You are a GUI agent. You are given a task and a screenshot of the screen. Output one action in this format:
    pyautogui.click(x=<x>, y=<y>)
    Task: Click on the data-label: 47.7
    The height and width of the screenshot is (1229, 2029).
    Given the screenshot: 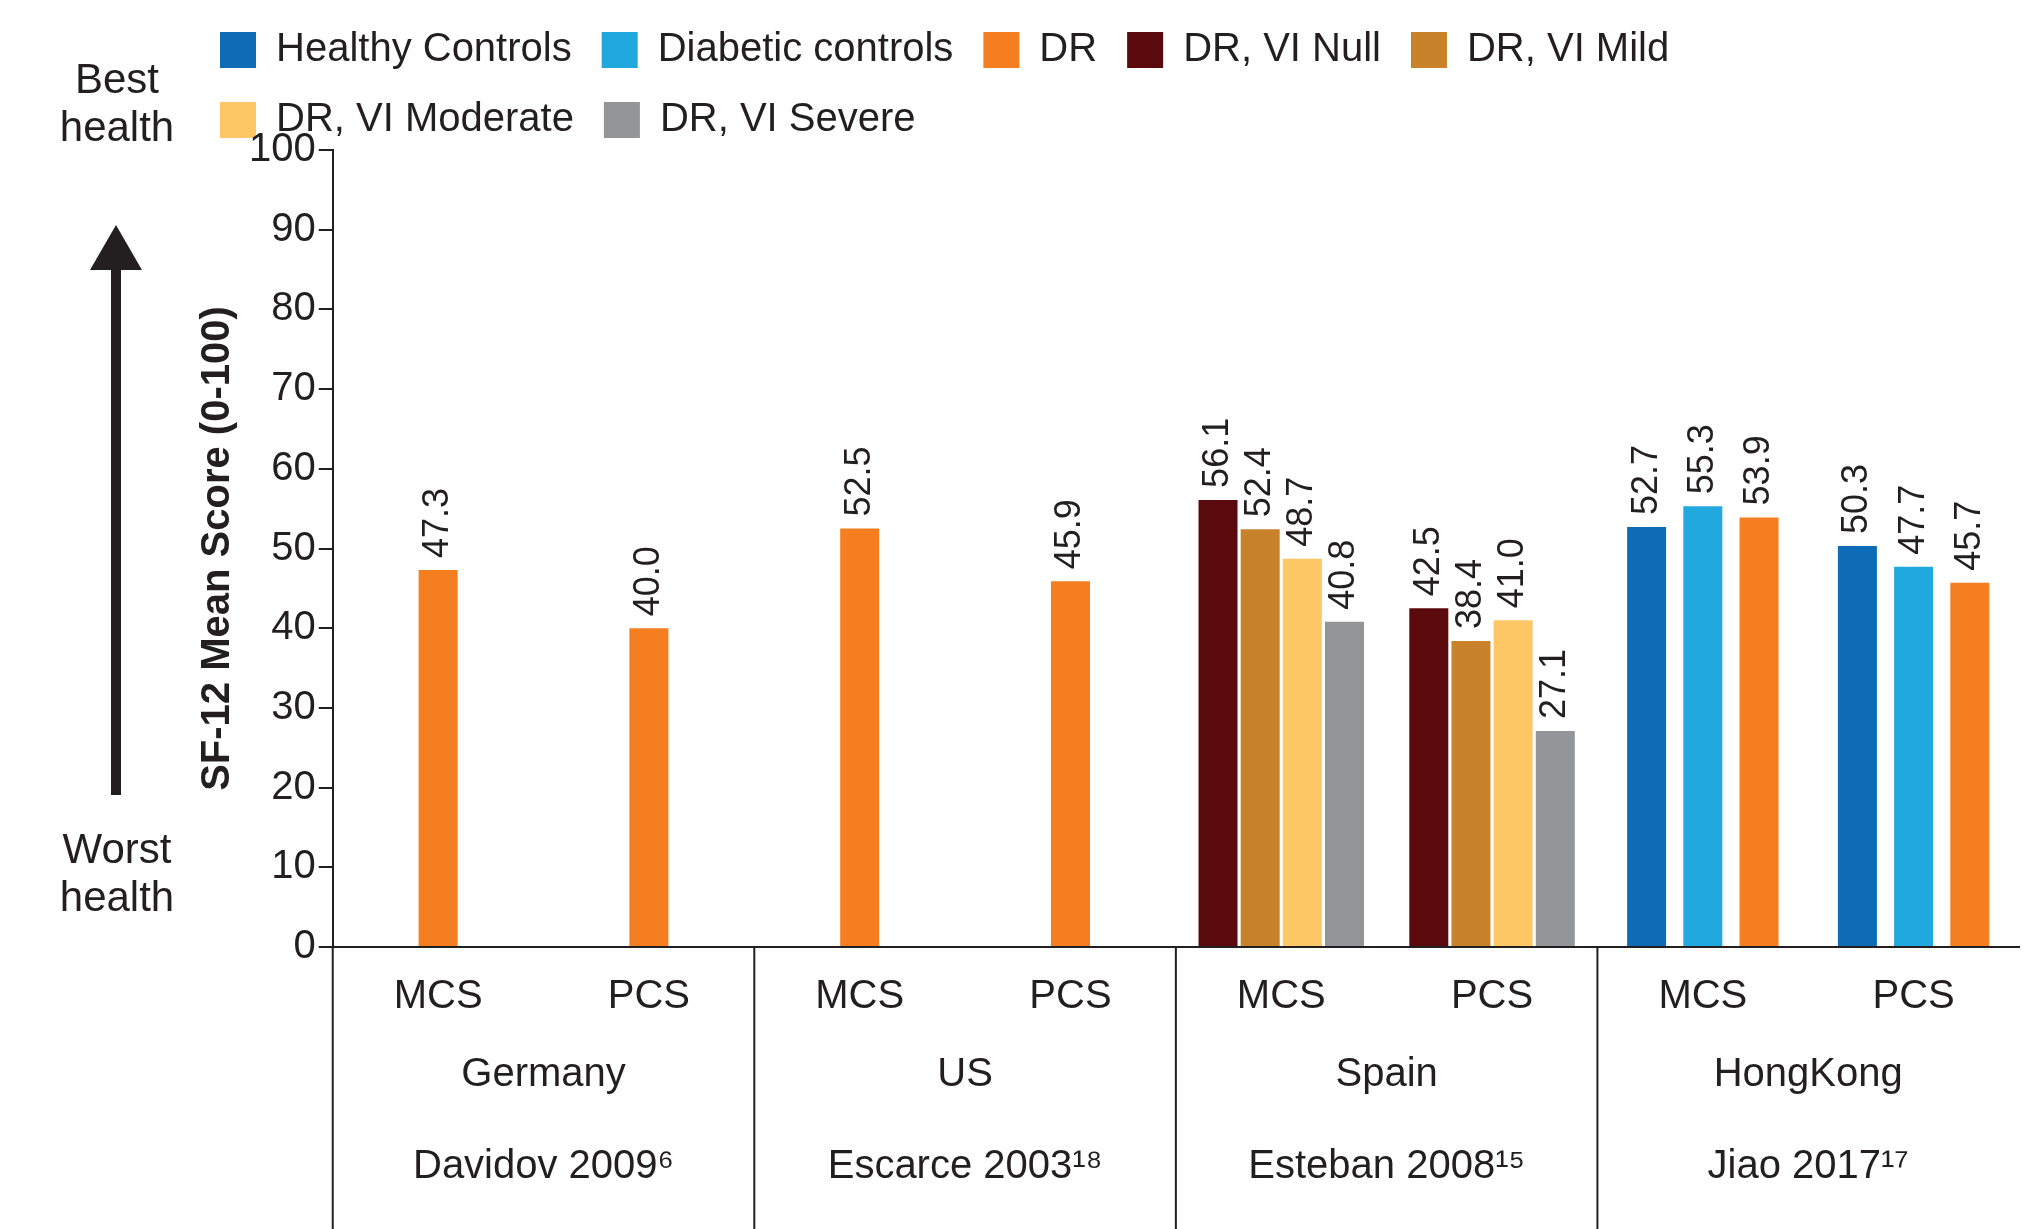 What is the action you would take?
    pyautogui.click(x=1911, y=519)
    